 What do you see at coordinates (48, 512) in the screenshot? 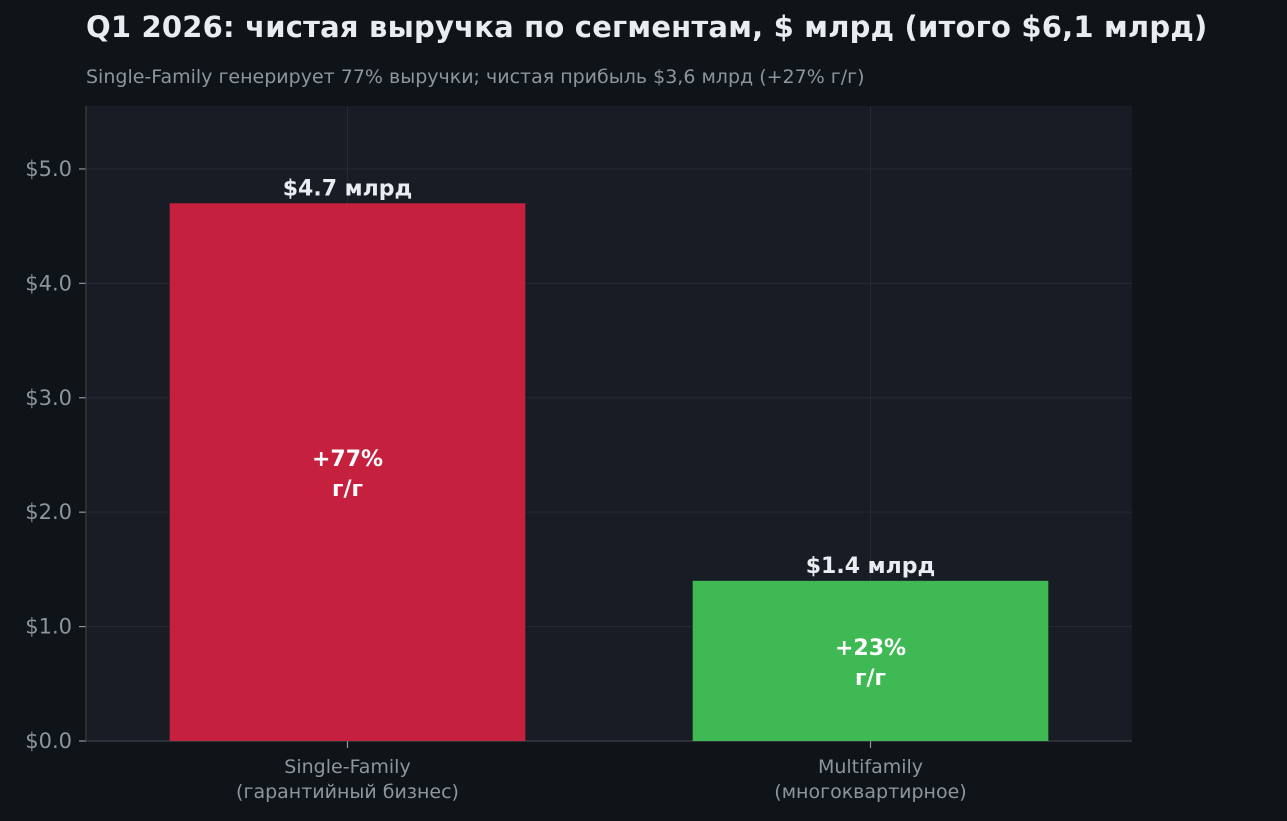
I see `y-tick-label: $2.0` at bounding box center [48, 512].